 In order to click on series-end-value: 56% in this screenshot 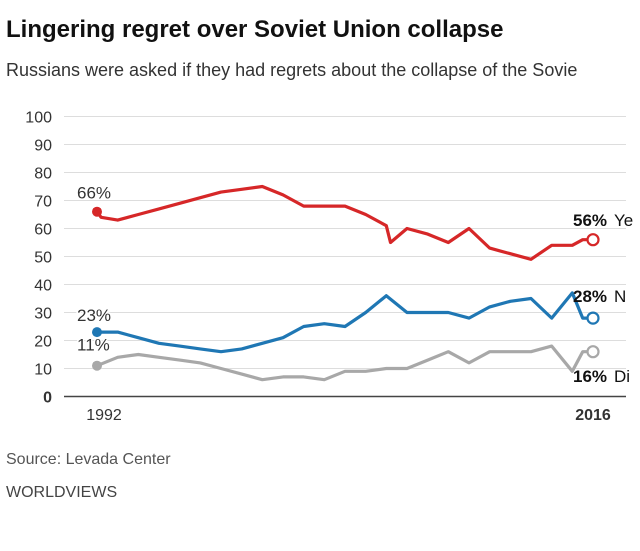, I will do `click(590, 220)`.